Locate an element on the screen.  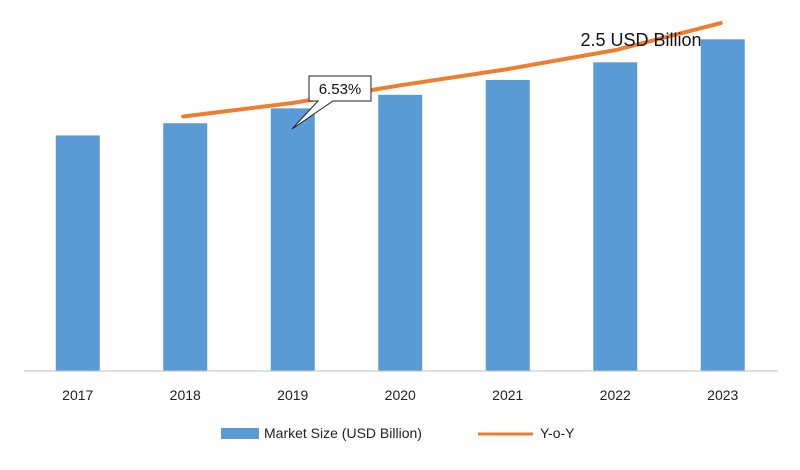
x-tick-label: 2022 is located at coordinates (615, 395).